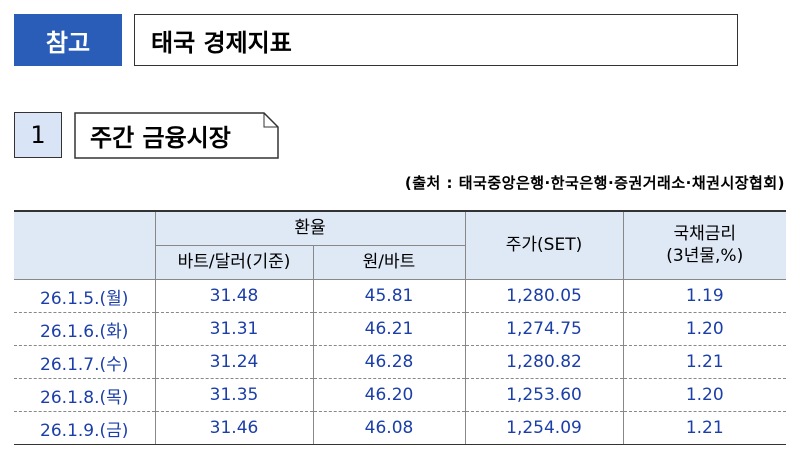  I want to click on value-cell: 31.46, so click(234, 428).